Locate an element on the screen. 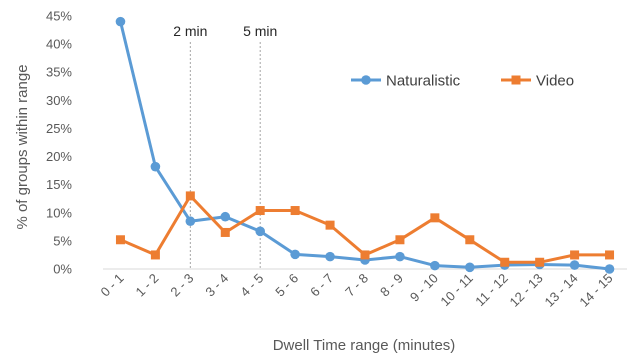  y-tick-label: 30% is located at coordinates (59, 100).